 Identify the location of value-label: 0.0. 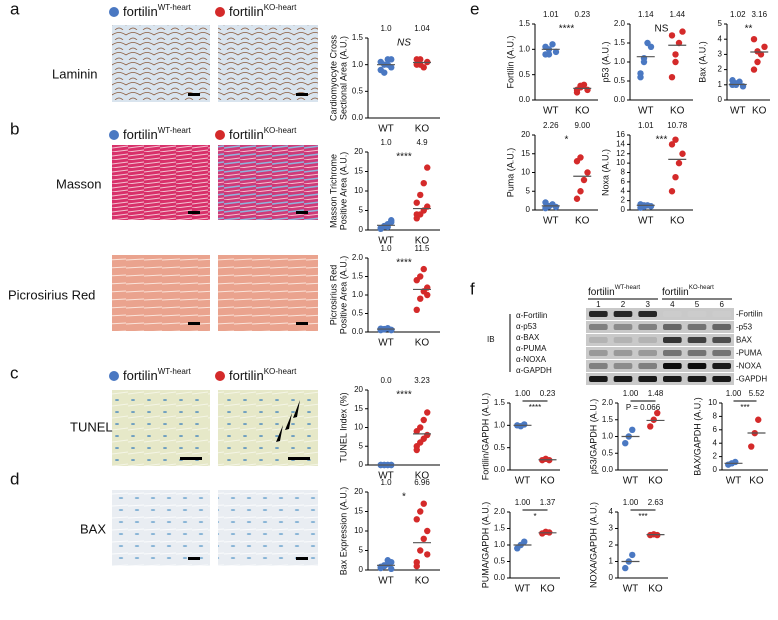
(386, 380).